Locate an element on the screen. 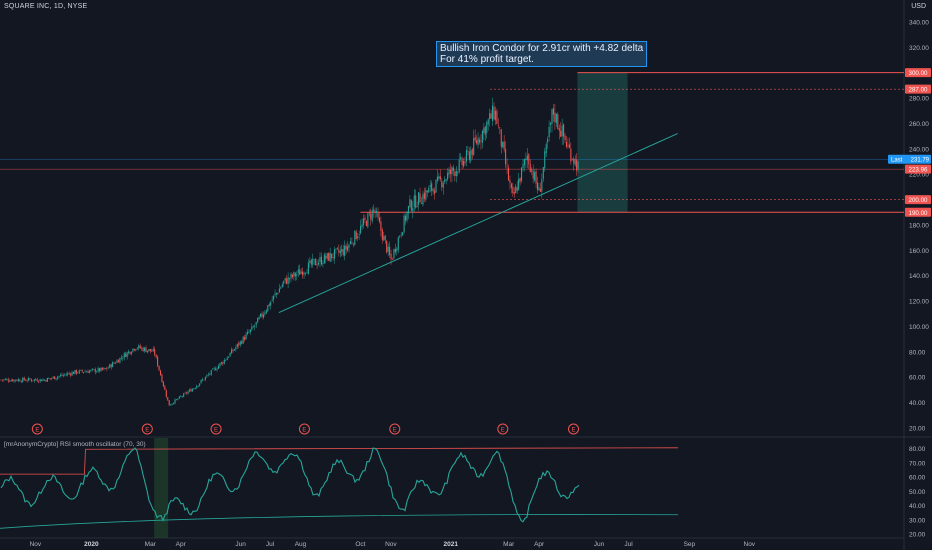 The image size is (932, 550). time-tick-label: Apr is located at coordinates (181, 544).